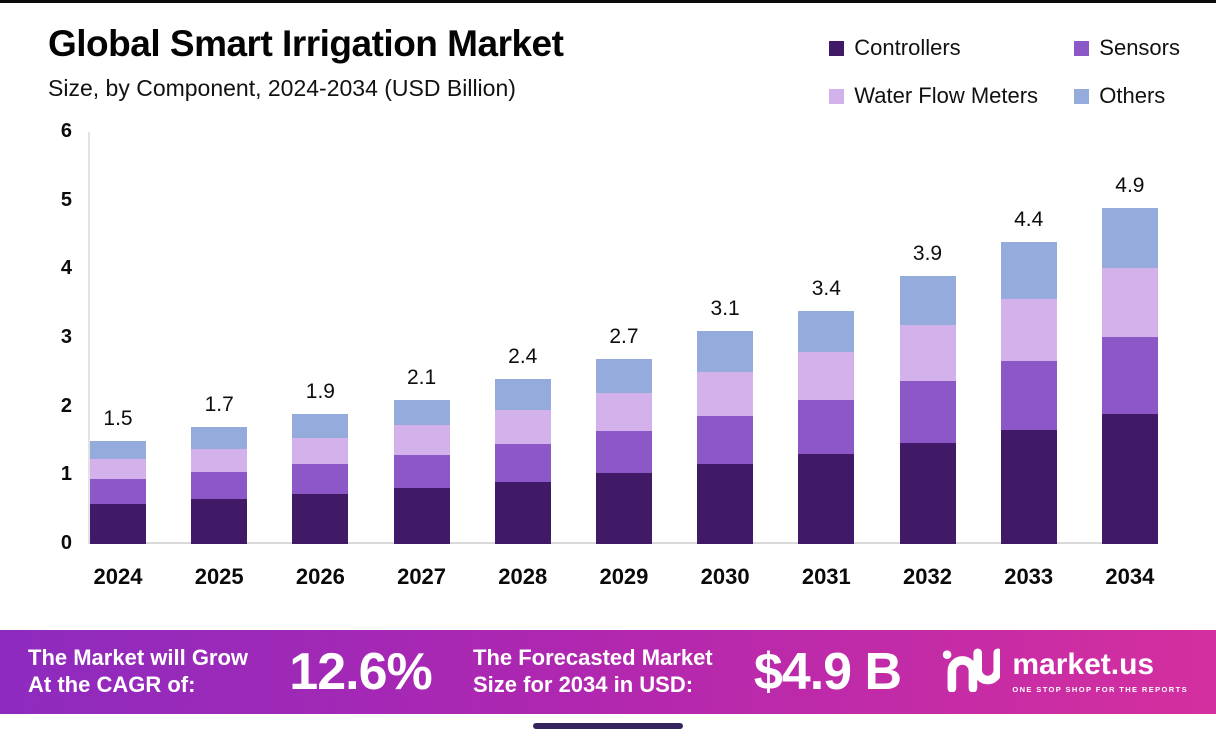 The image size is (1216, 737). I want to click on legend-label: Controllers, so click(907, 47).